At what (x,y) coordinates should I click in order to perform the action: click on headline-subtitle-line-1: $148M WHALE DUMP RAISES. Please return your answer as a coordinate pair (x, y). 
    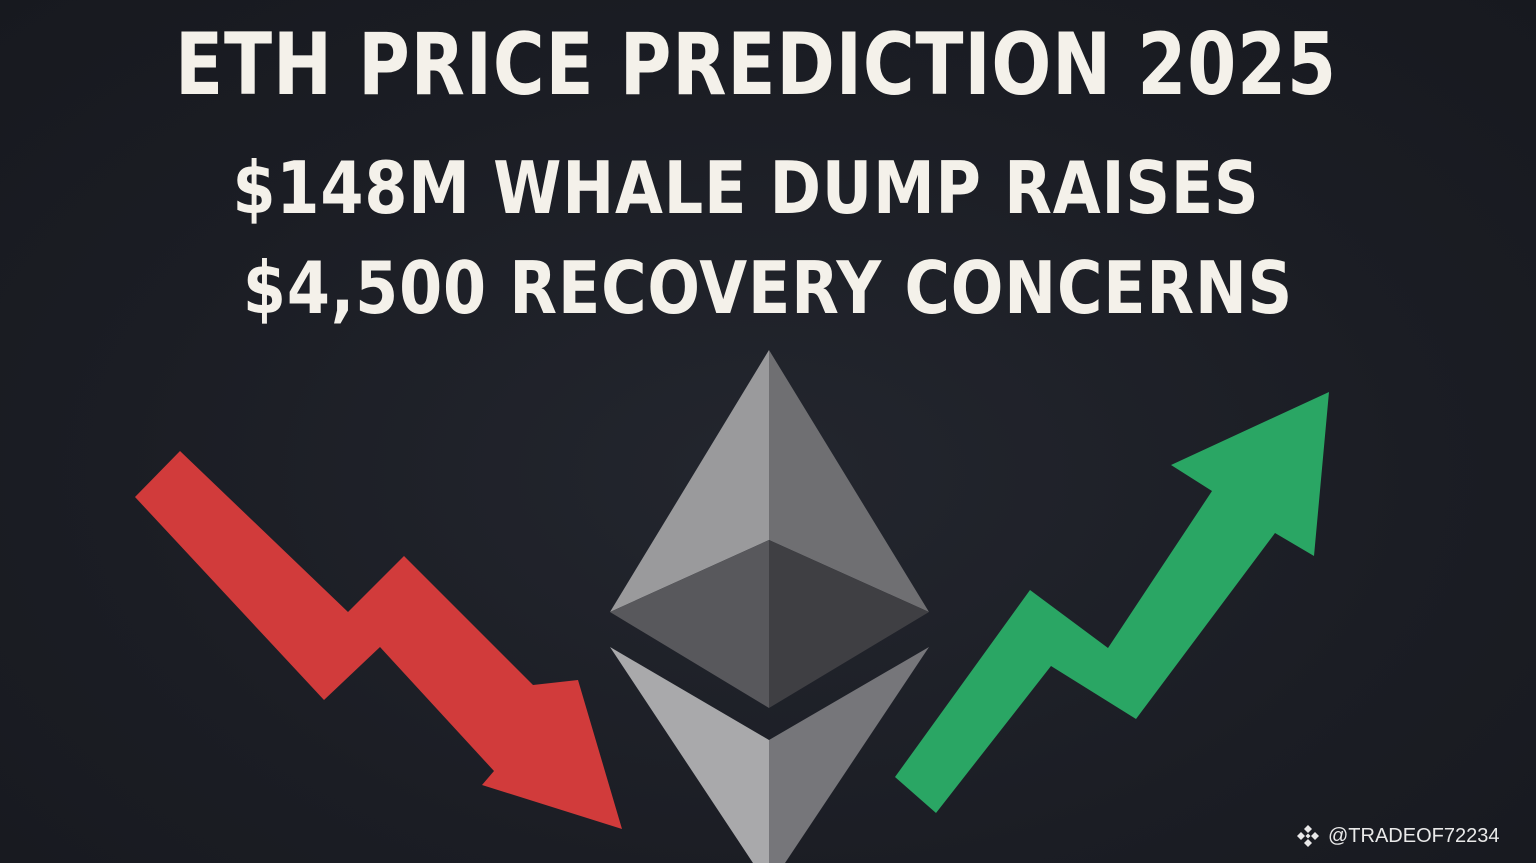
    Looking at the image, I should click on (746, 188).